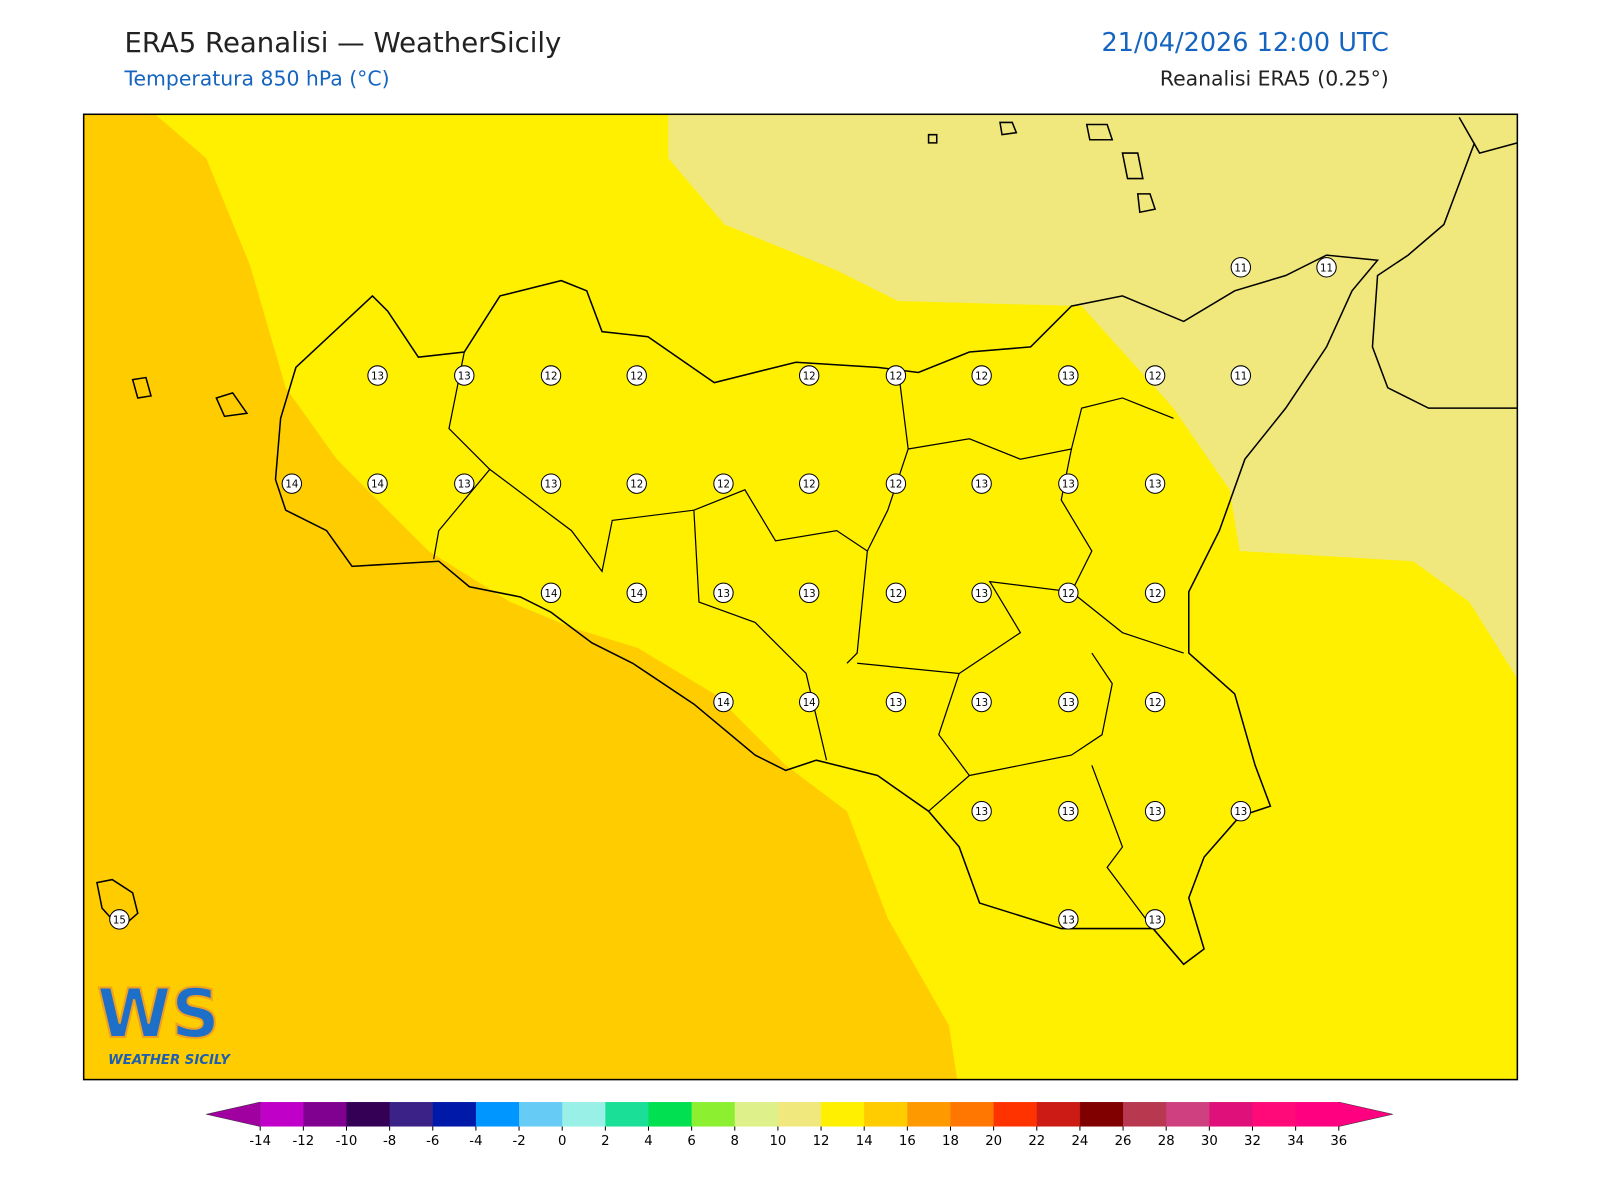  I want to click on station: 11, so click(1326, 267).